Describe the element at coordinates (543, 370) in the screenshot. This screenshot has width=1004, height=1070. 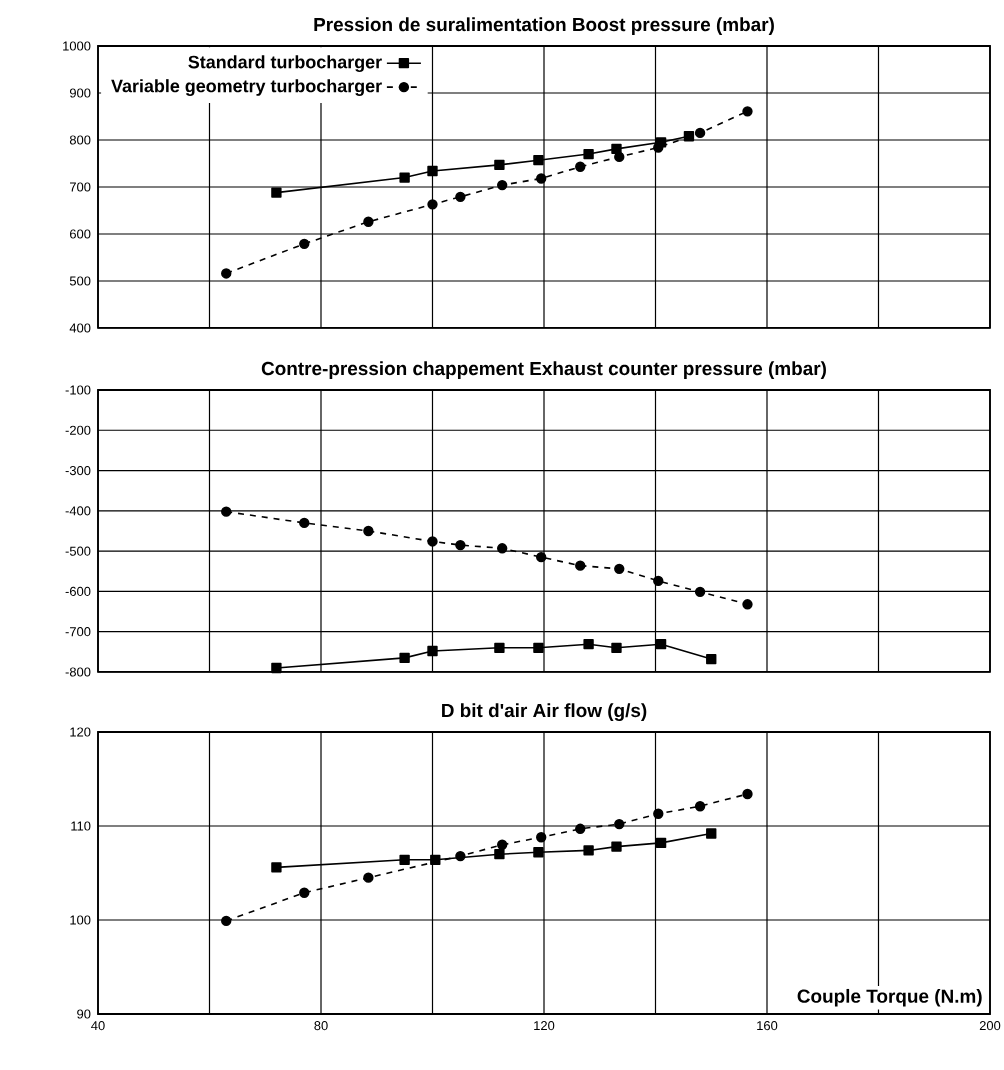
I see `chart-title: Contre-pression chappement Exhaust counter pressure (mbar)` at that location.